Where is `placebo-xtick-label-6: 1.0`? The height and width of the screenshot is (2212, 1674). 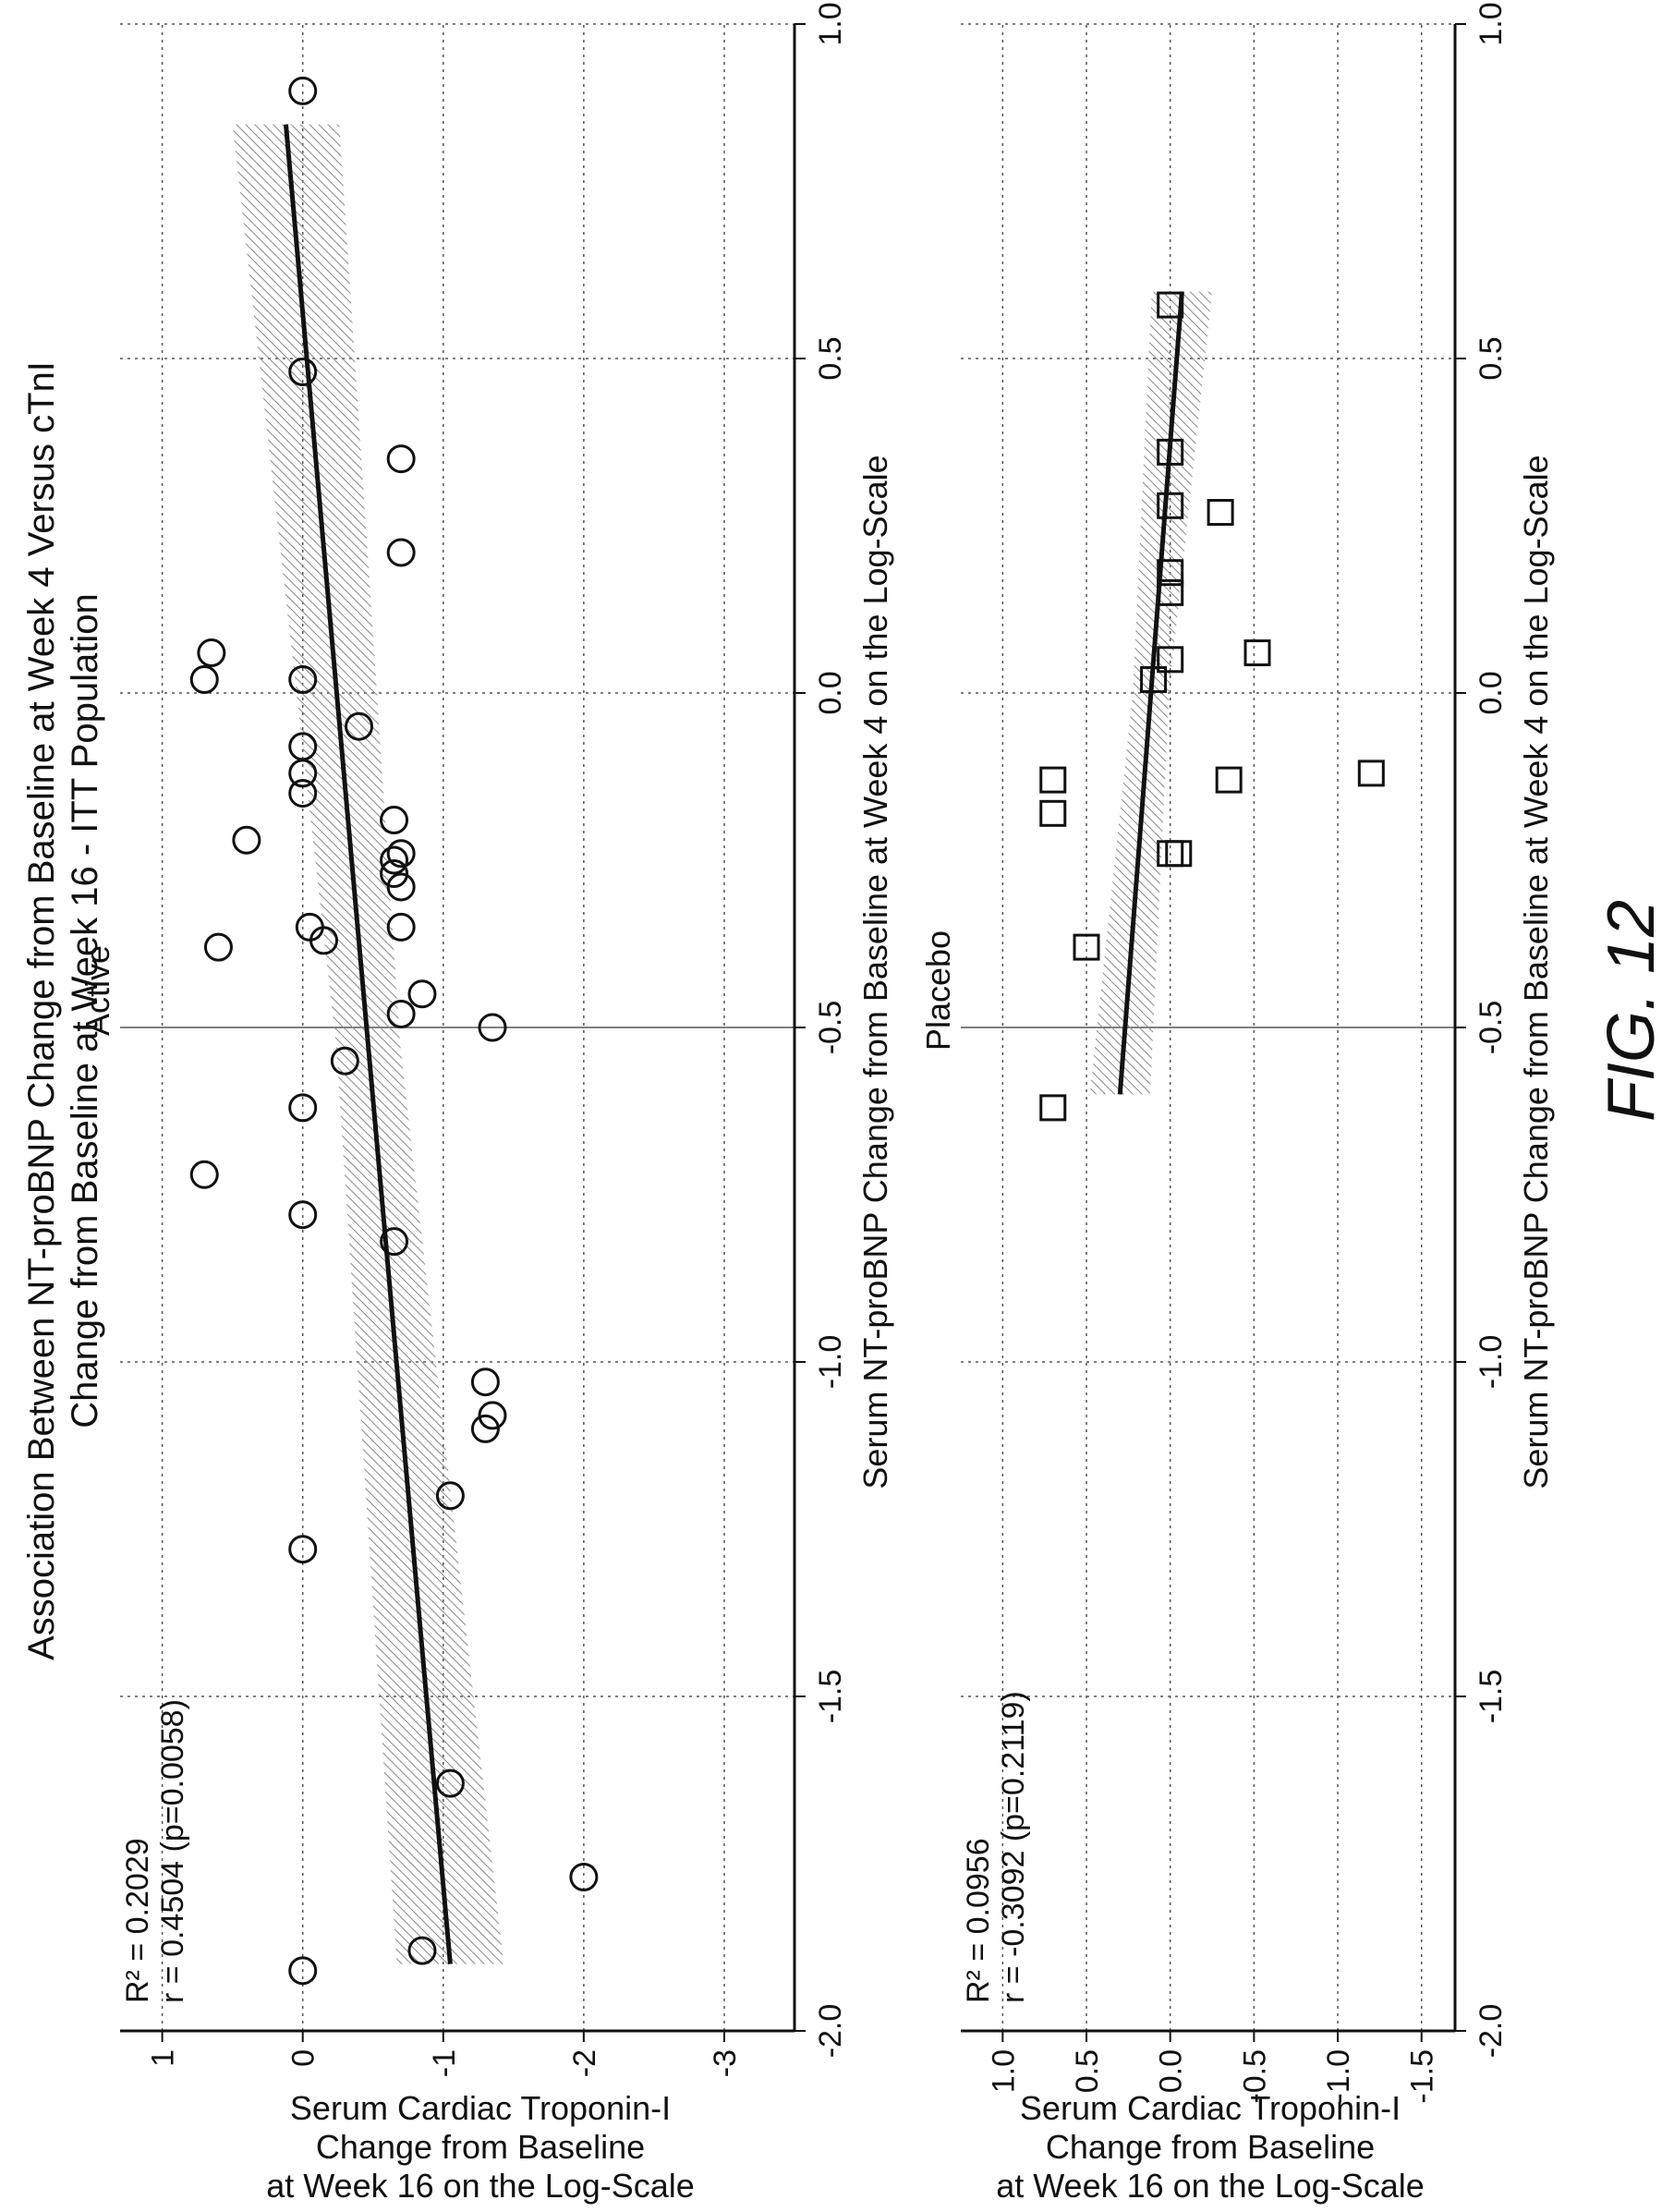 placebo-xtick-label-6: 1.0 is located at coordinates (1491, 23).